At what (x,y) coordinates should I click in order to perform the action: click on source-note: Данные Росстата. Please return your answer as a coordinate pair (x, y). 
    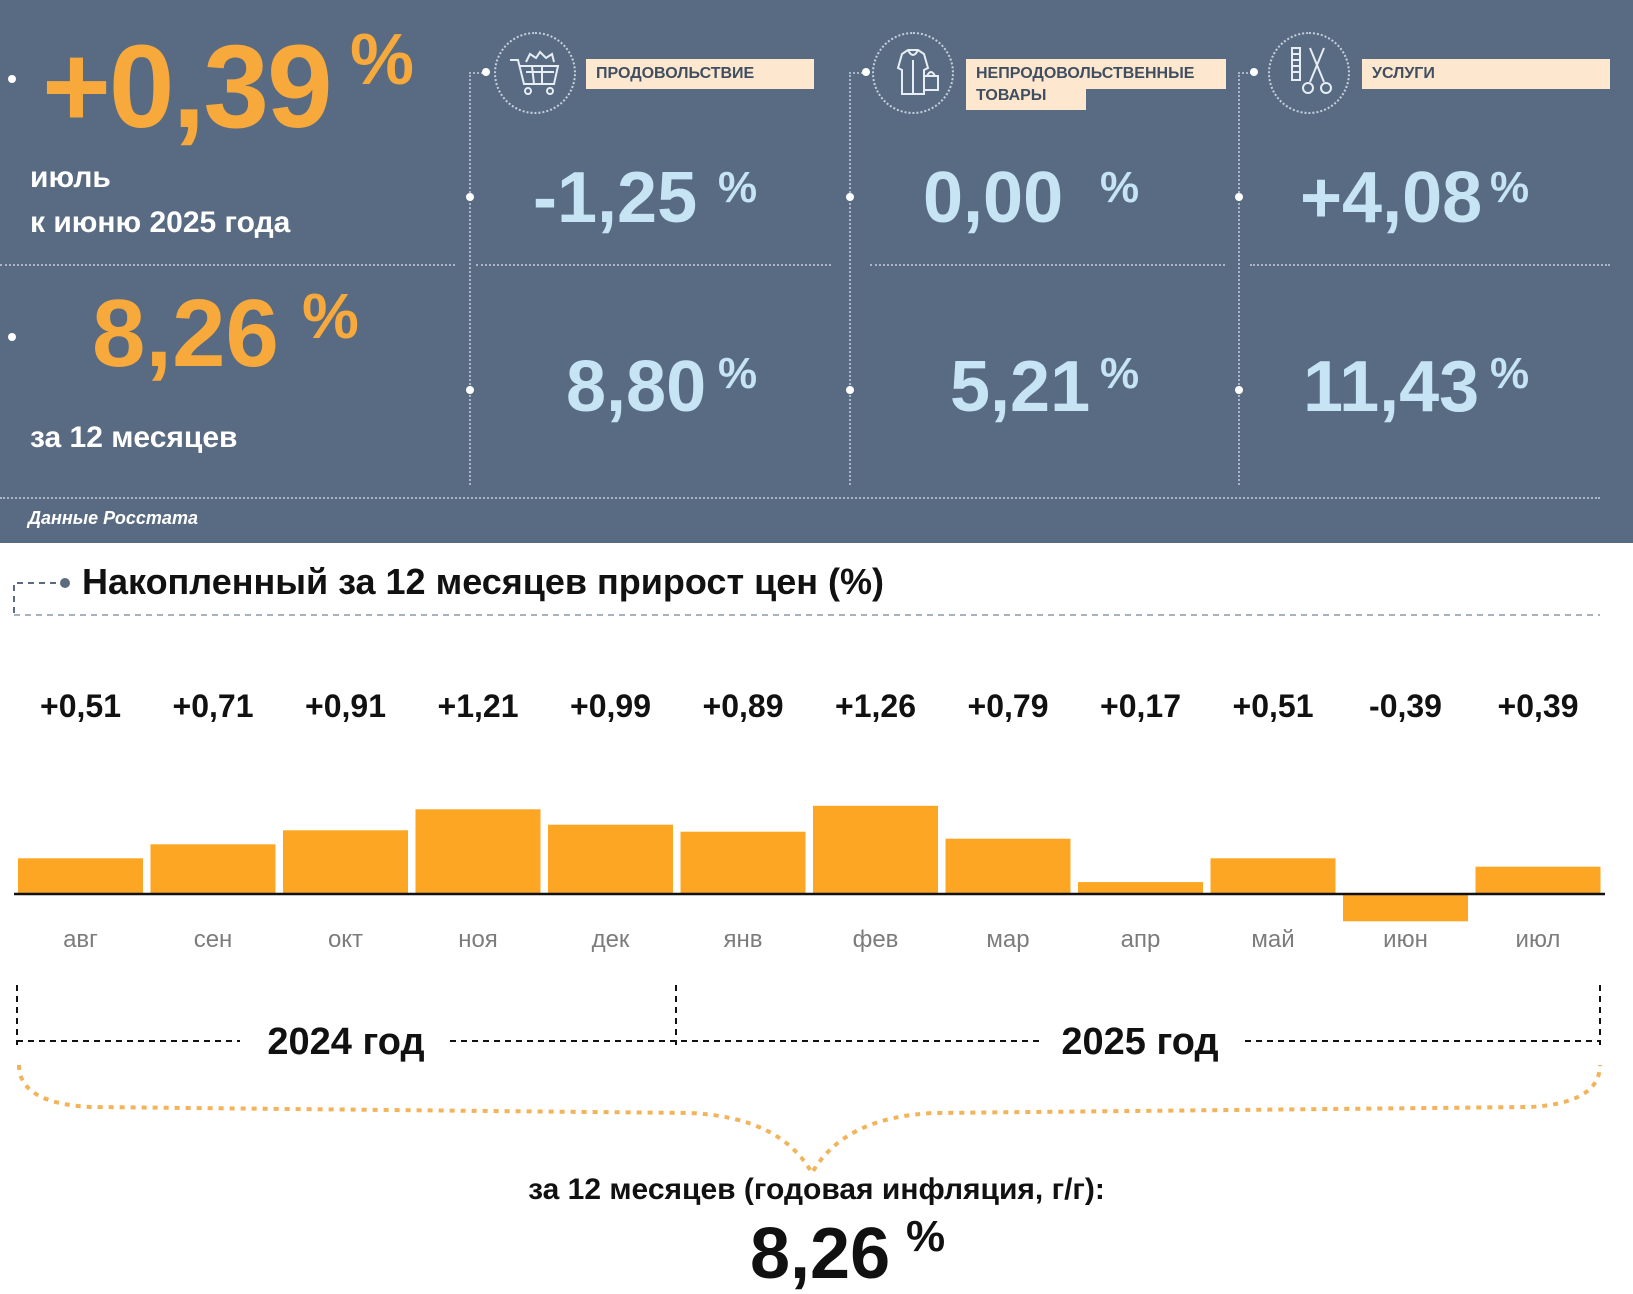
    Looking at the image, I should click on (113, 518).